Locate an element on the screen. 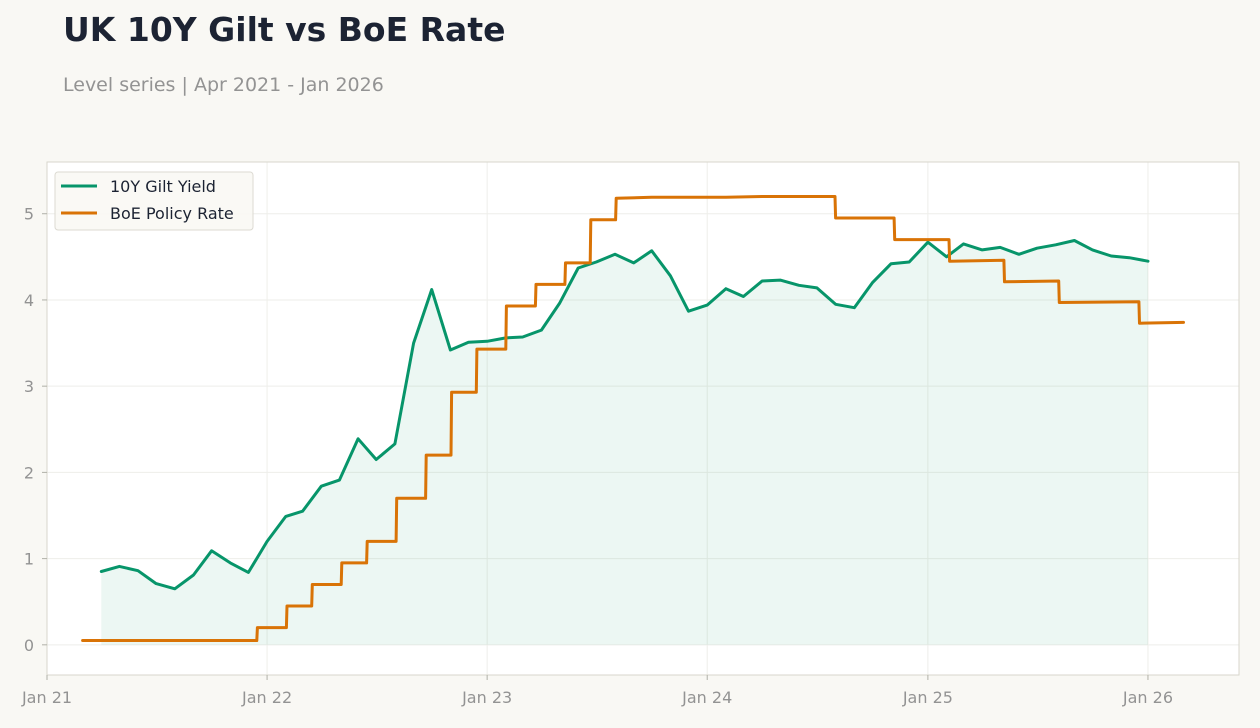 The width and height of the screenshot is (1260, 728). y-tick-label: 2 is located at coordinates (29, 472).